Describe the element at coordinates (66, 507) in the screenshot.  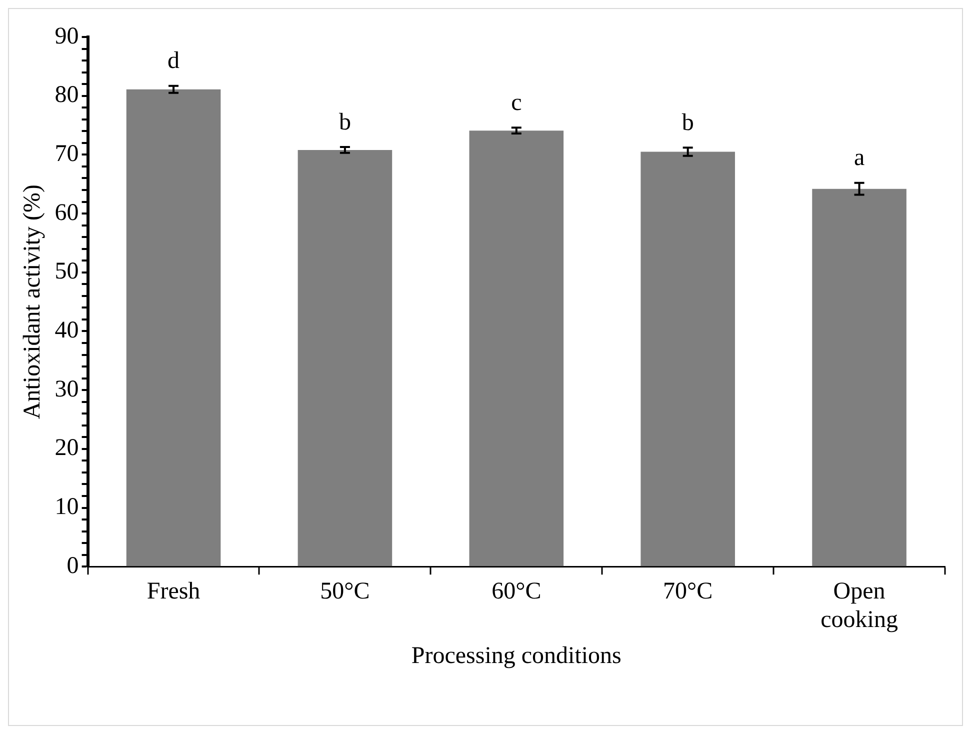
I see `y-tick-label: 10` at that location.